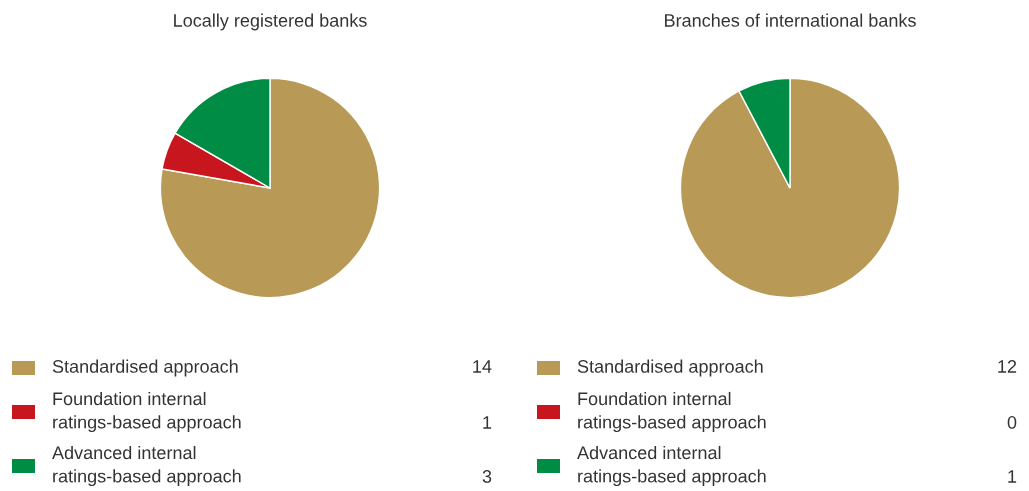 This screenshot has width=1029, height=491. What do you see at coordinates (487, 476) in the screenshot?
I see `data-label: 3` at bounding box center [487, 476].